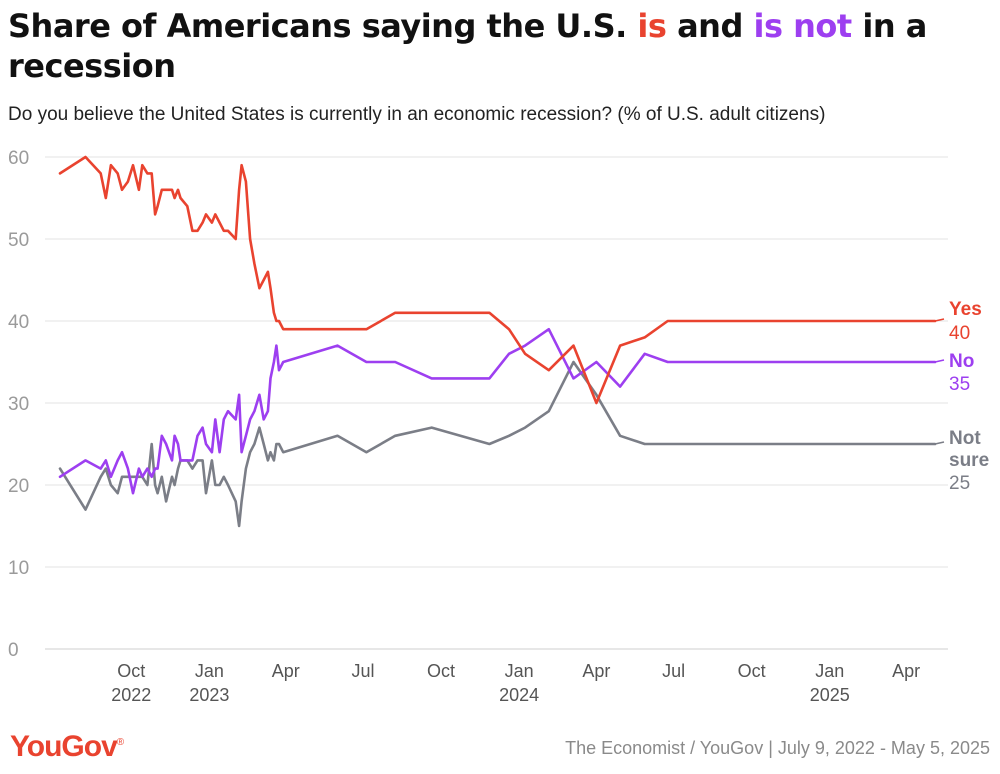  Describe the element at coordinates (18, 158) in the screenshot. I see `y-tick-label: 60` at that location.